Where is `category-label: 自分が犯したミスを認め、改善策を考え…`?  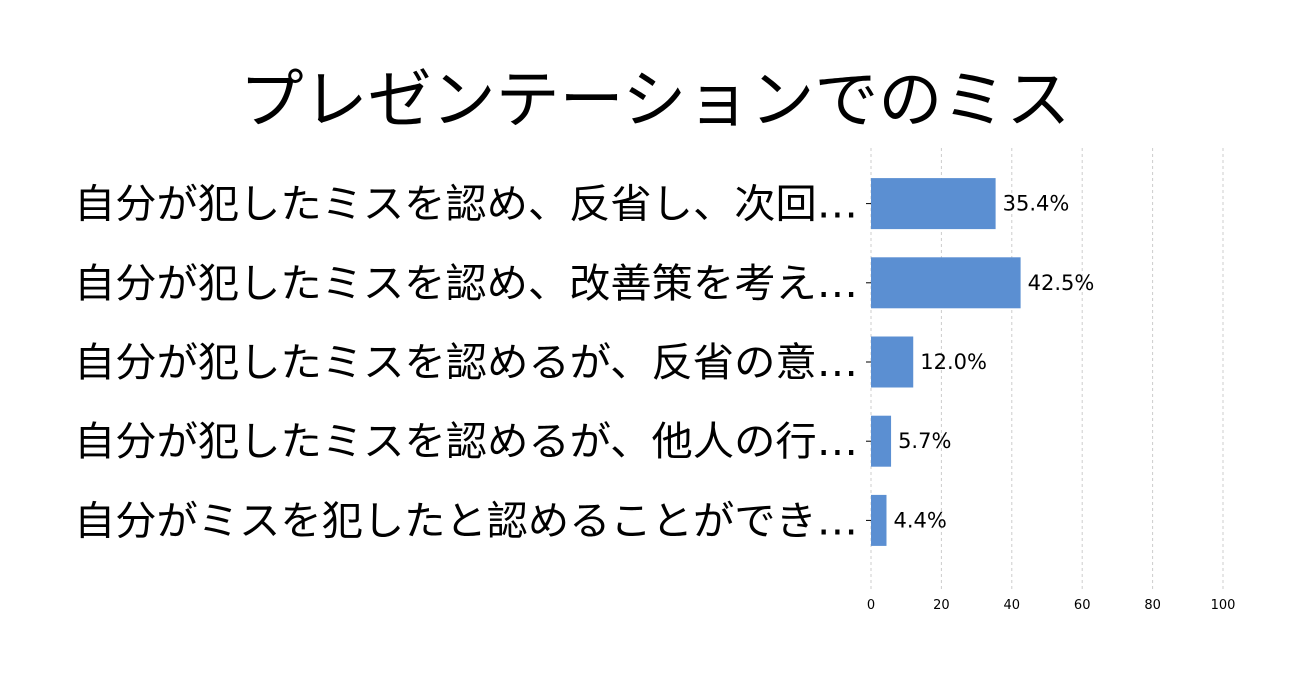 category-label: 自分が犯したミスを認め、改善策を考え… is located at coordinates (466, 284).